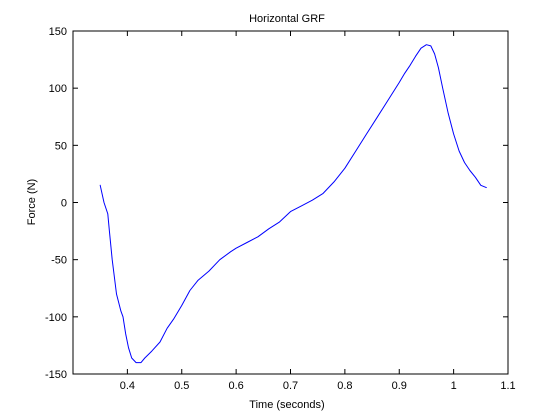  What do you see at coordinates (287, 19) in the screenshot?
I see `chart-title: Horizontal GRF` at bounding box center [287, 19].